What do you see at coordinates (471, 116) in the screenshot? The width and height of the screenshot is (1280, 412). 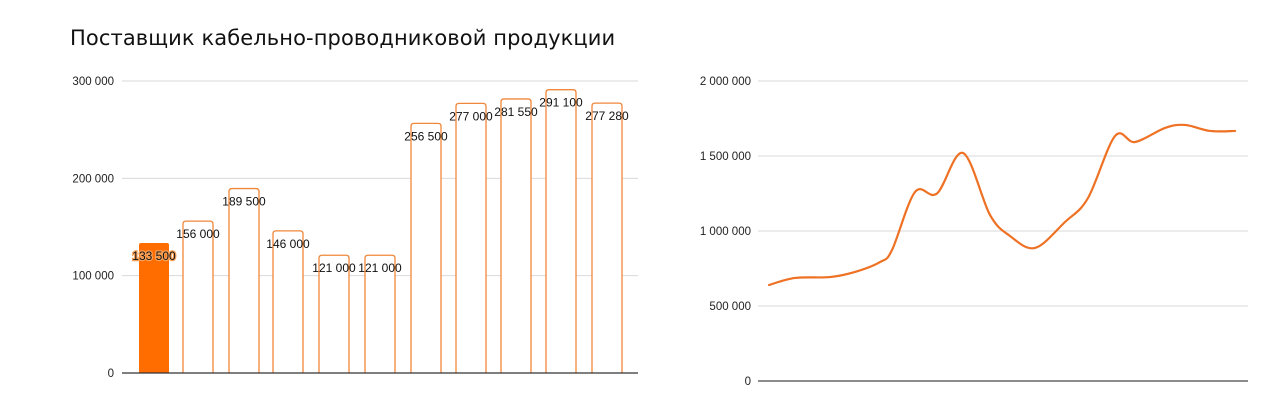 I see `bar-value-label: 277 000` at bounding box center [471, 116].